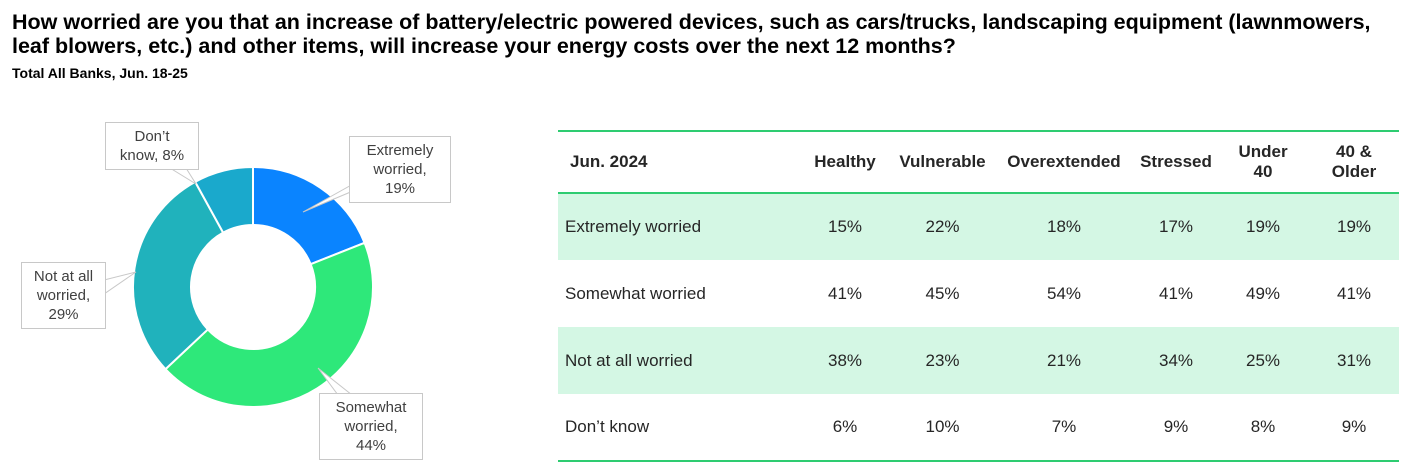 This screenshot has height=474, width=1415. I want to click on table-row: Don’t know 6% 10% 7% 9% 8% 9%, so click(978, 427).